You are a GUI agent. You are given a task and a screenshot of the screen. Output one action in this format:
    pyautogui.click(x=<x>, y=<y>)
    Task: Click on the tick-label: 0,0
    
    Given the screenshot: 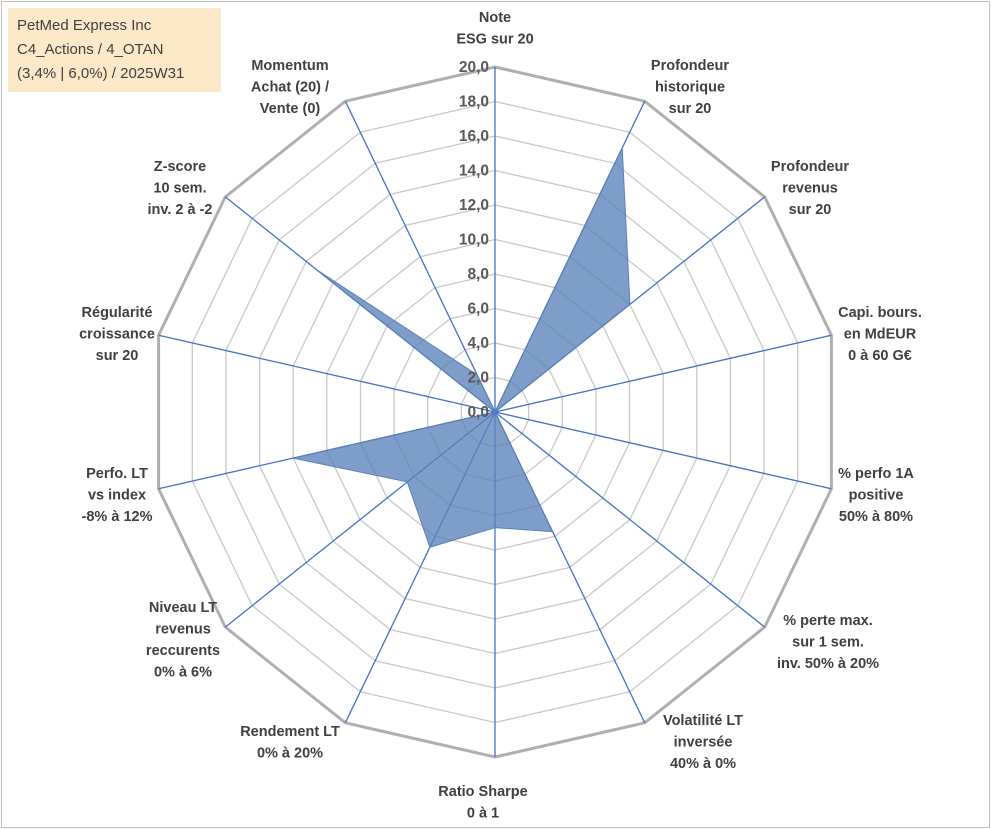 What is the action you would take?
    pyautogui.click(x=478, y=412)
    